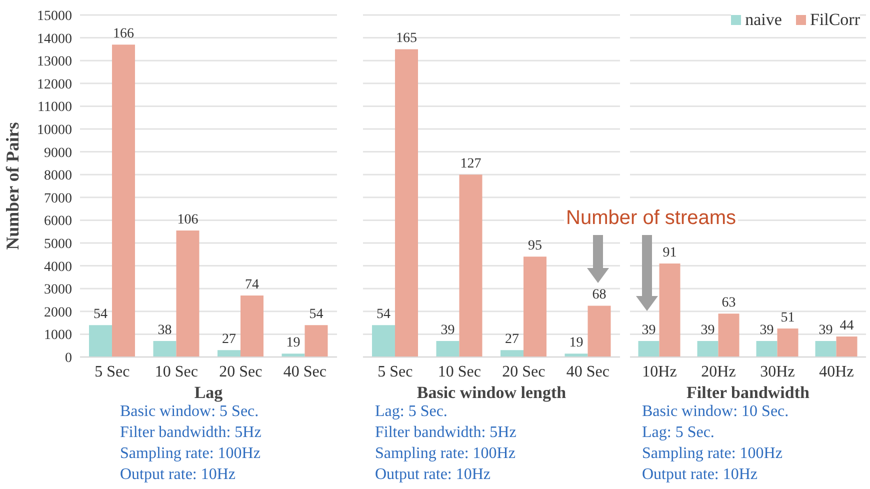 The width and height of the screenshot is (870, 489). Describe the element at coordinates (406, 38) in the screenshot. I see `annotation: 165` at that location.